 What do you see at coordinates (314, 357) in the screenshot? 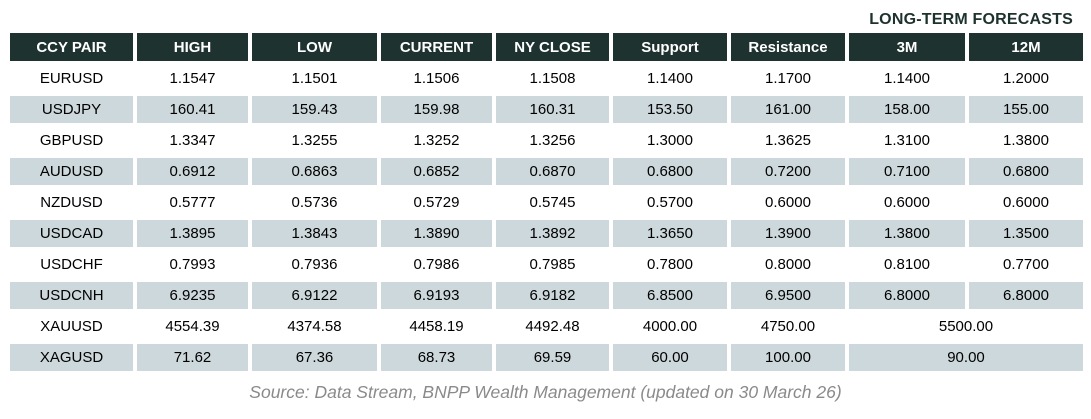
I see `value-cell: 67.36` at bounding box center [314, 357].